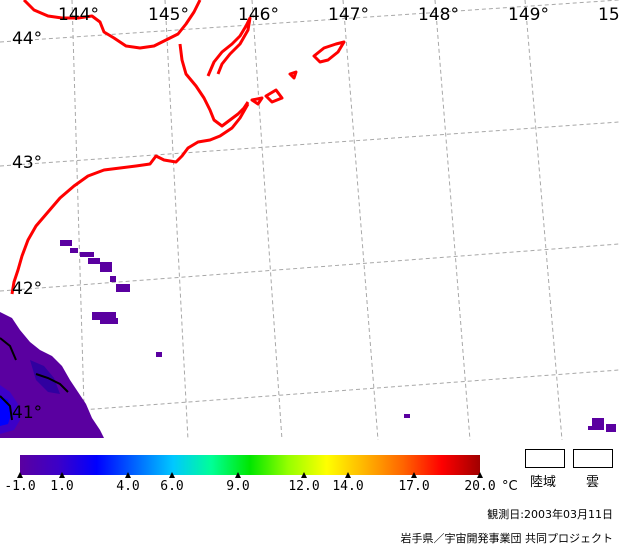 This screenshot has width=619, height=546. Describe the element at coordinates (168, 15) in the screenshot. I see `lon-label-145: 145°` at that location.